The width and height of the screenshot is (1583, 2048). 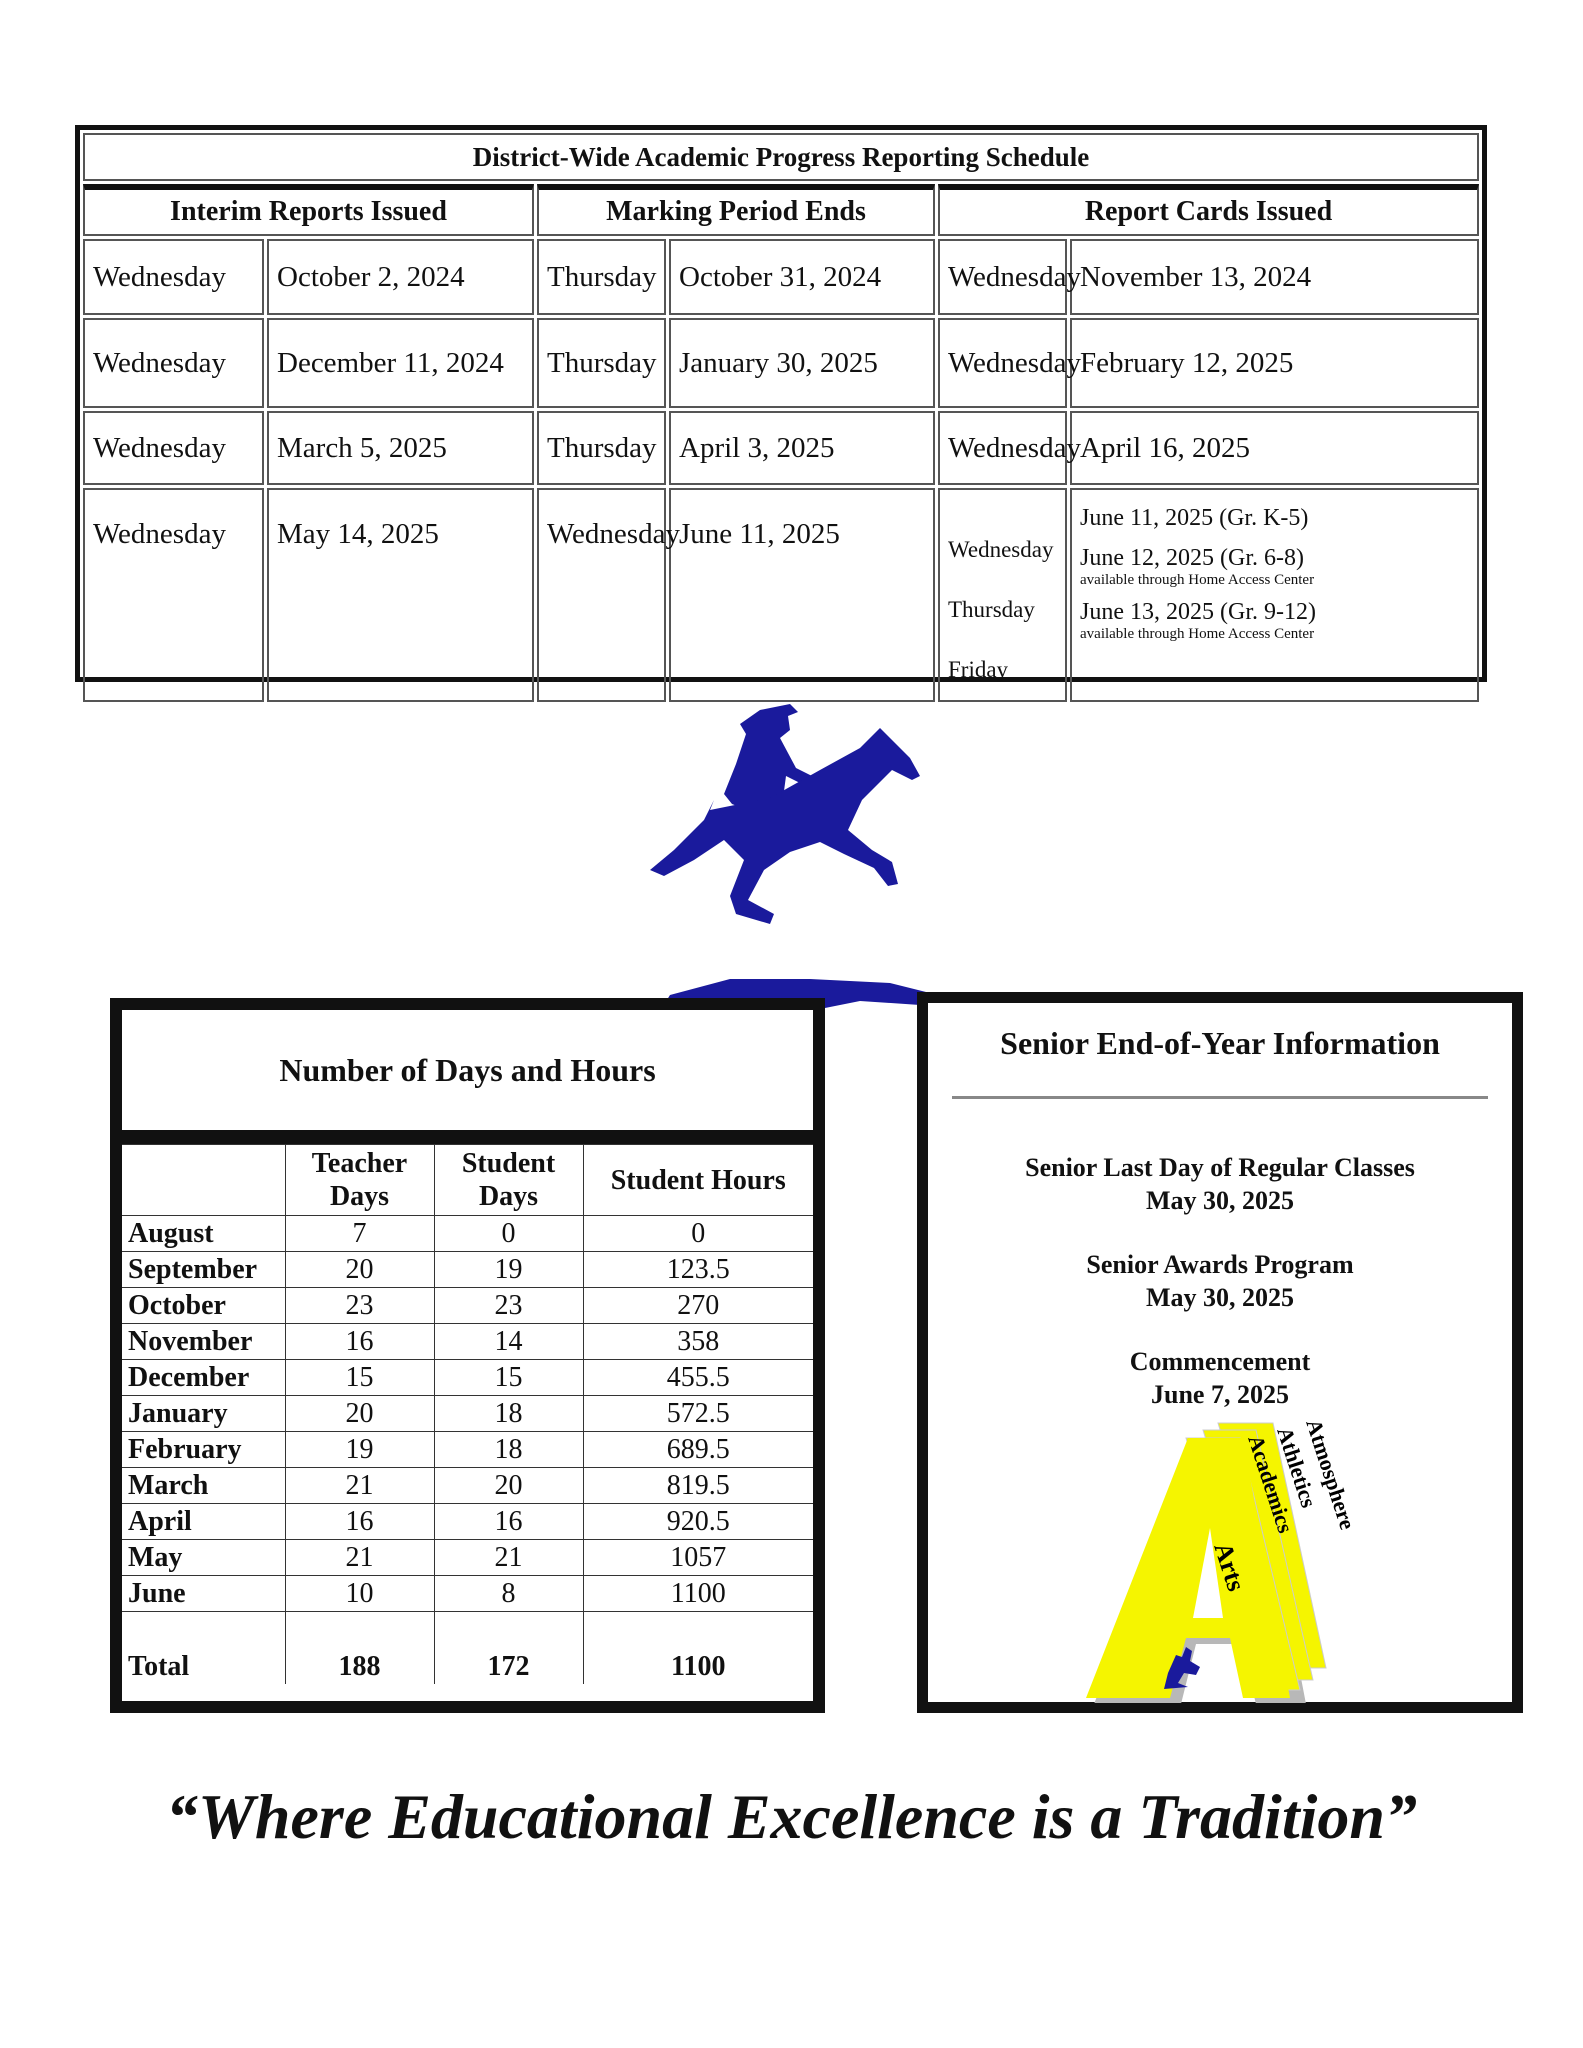 I want to click on student-hours: 270, so click(x=697, y=1305).